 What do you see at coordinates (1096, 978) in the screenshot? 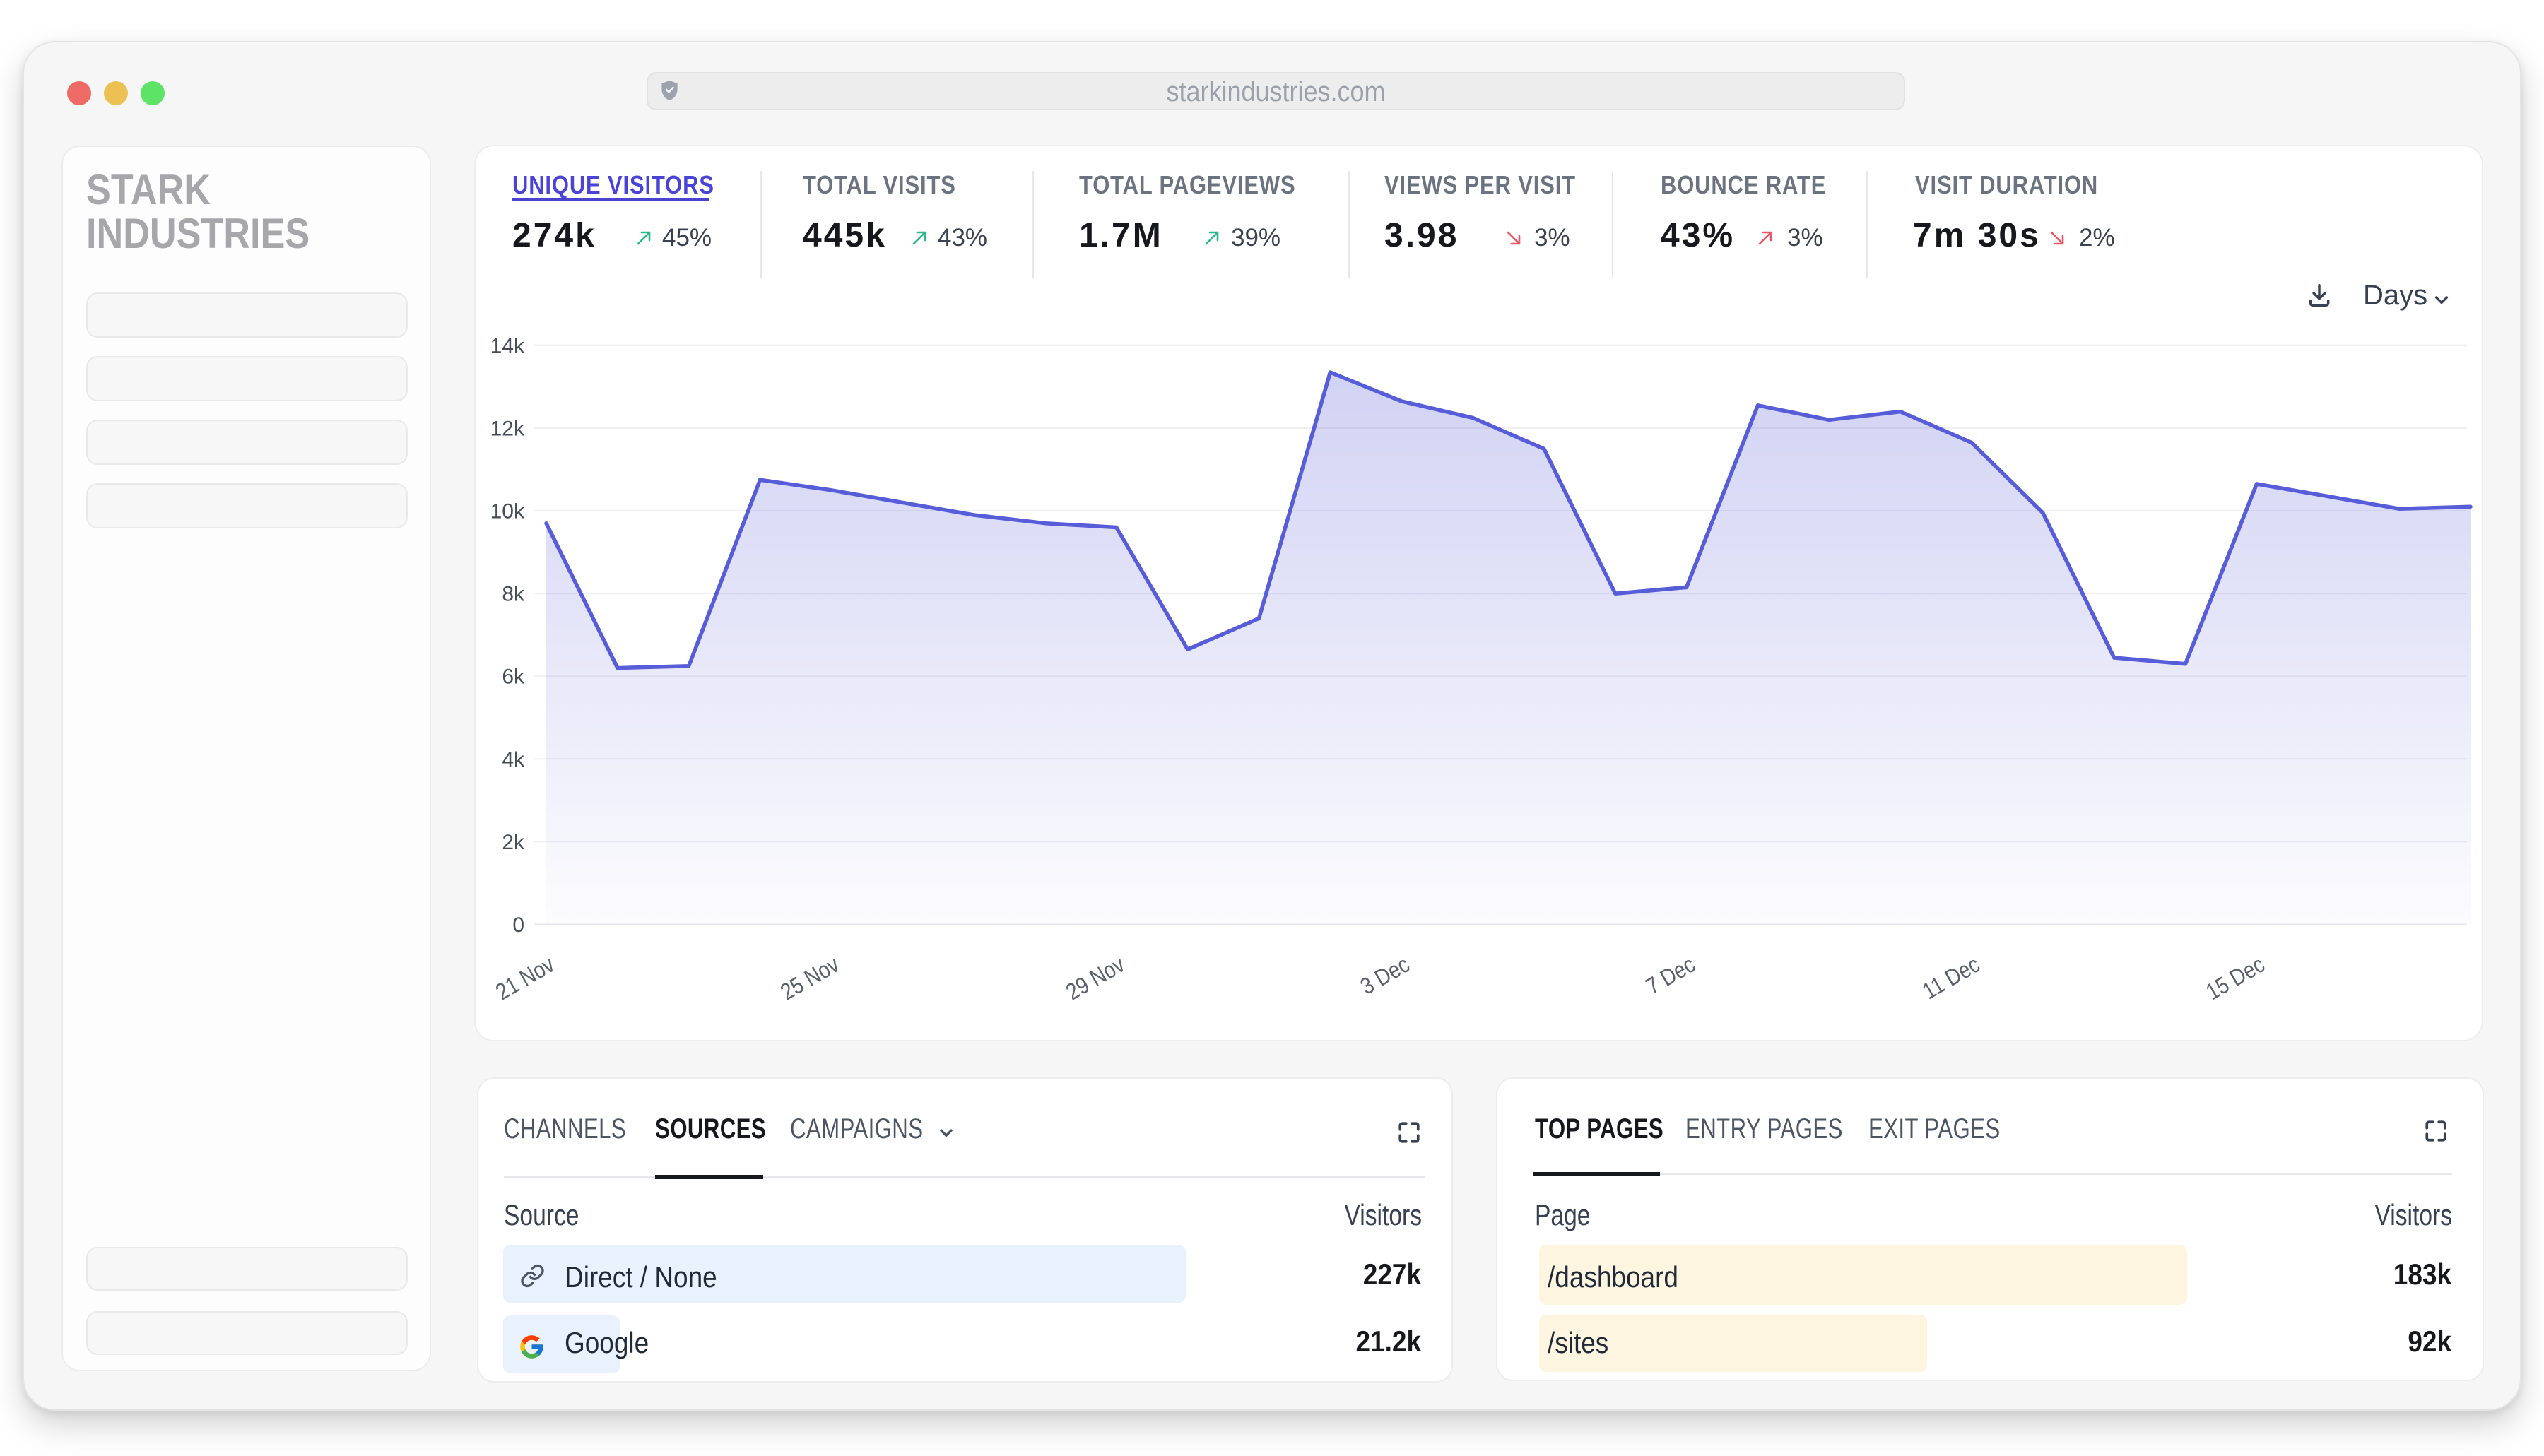
I see `svg-text: 29 Nov` at bounding box center [1096, 978].